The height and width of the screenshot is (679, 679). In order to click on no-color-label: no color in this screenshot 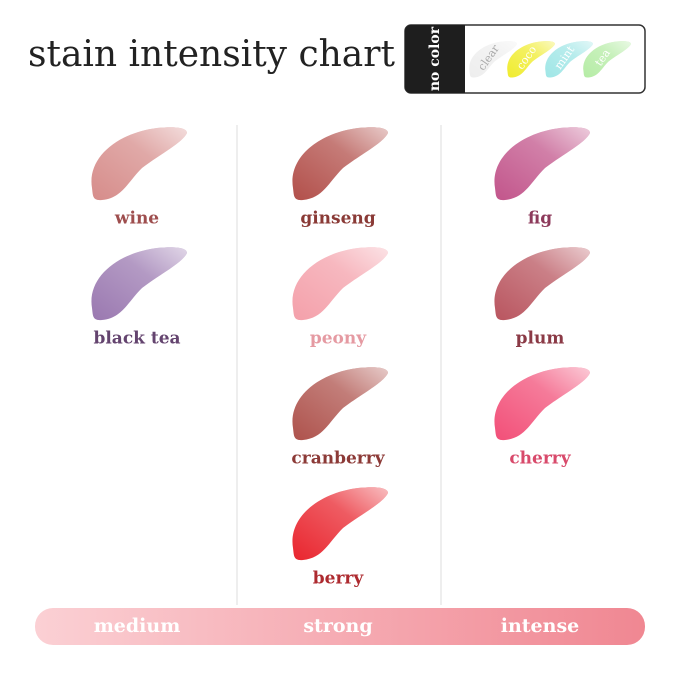, I will do `click(435, 58)`.